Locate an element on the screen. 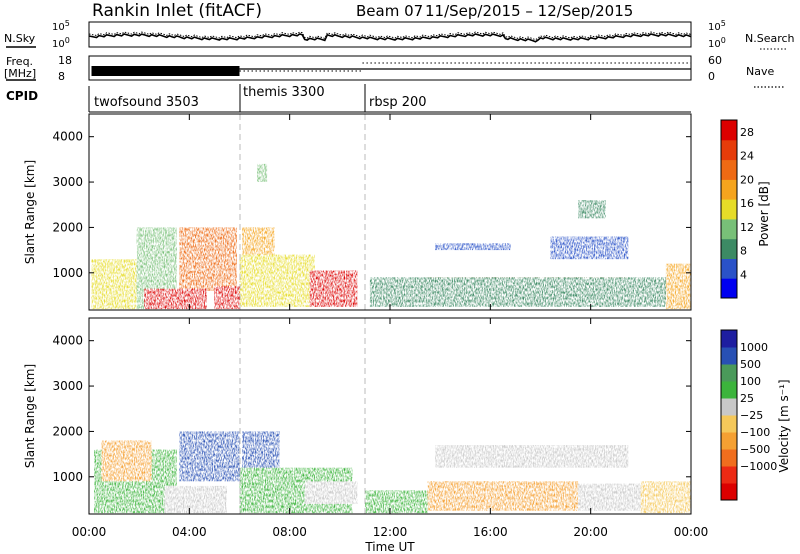  nsky-label: N.Sky is located at coordinates (20, 38).